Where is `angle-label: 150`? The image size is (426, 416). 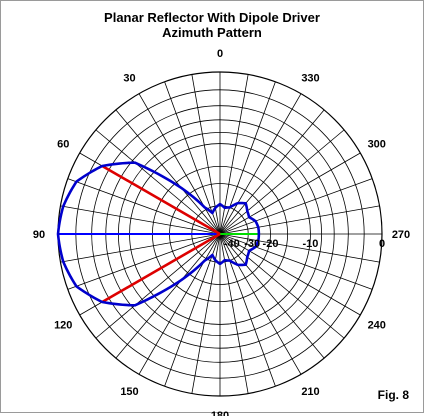
angle-label: 150 is located at coordinates (129, 392).